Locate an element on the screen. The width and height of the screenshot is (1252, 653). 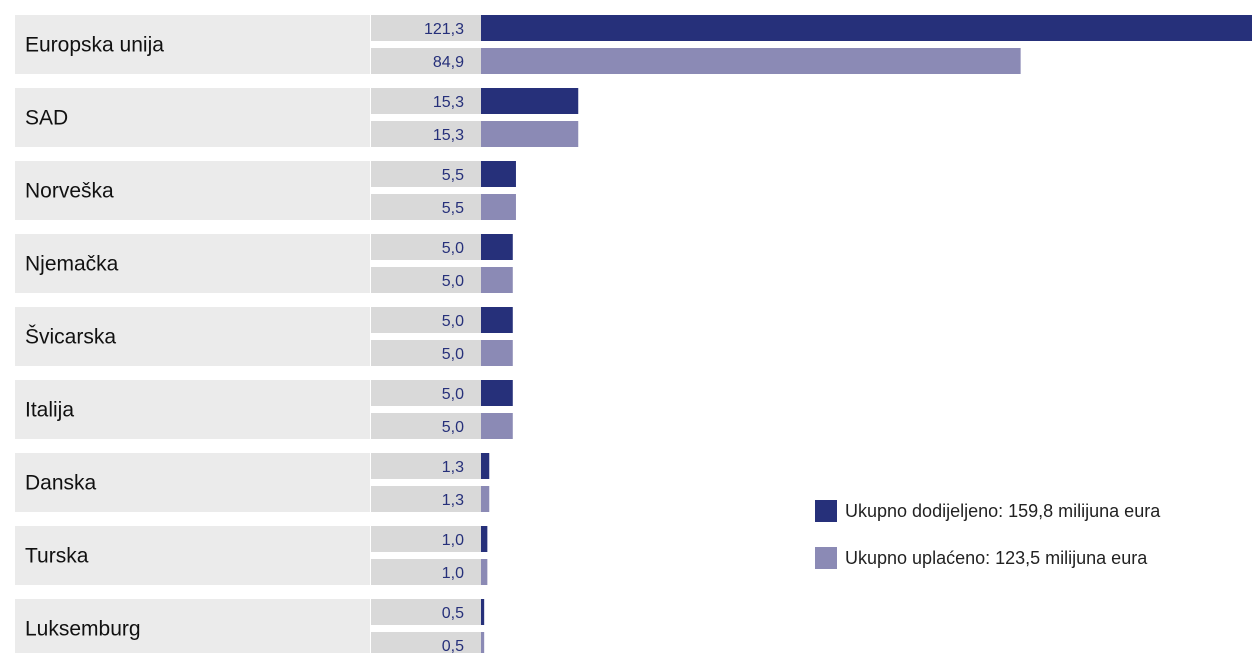
bar-allocated-norveska is located at coordinates (498, 174).